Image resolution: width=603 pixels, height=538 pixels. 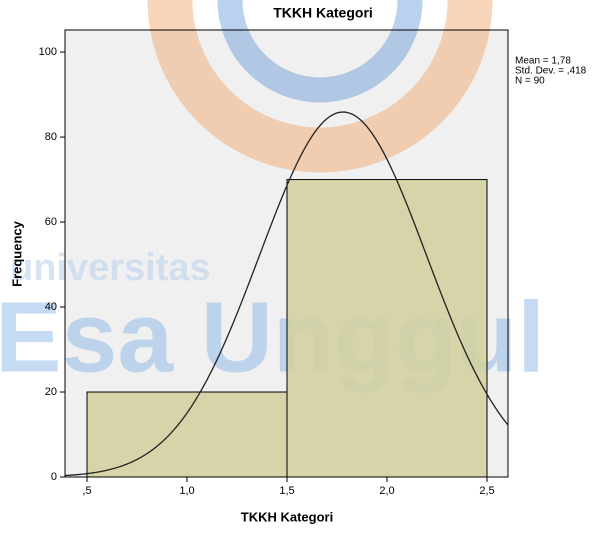 I want to click on x-tick-label: 1,5, so click(x=286, y=491).